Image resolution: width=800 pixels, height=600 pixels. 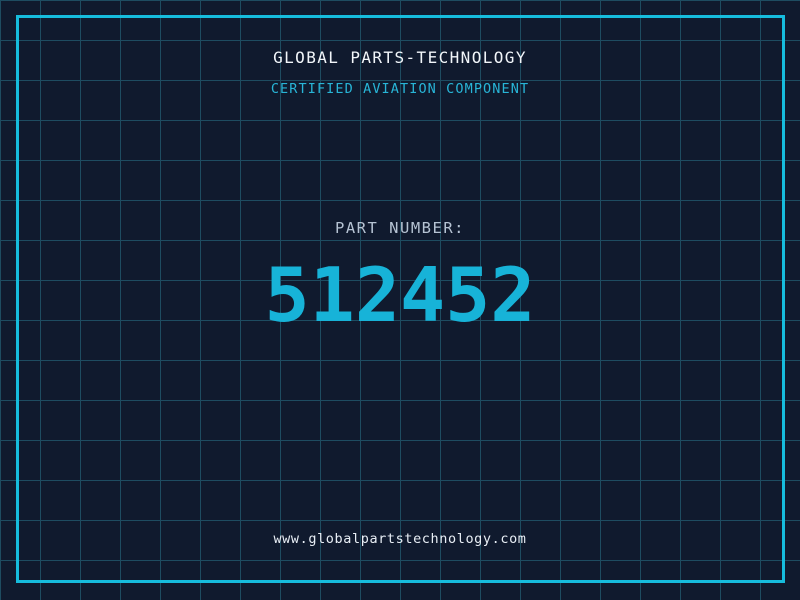 I want to click on certification-subtitle: CERTIFIED AVIATION COMPONENT, so click(x=400, y=89).